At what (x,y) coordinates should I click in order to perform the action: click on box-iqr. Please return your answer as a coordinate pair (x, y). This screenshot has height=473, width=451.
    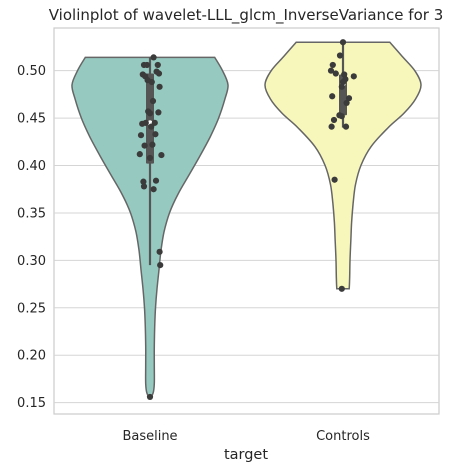
    Looking at the image, I should click on (150, 118).